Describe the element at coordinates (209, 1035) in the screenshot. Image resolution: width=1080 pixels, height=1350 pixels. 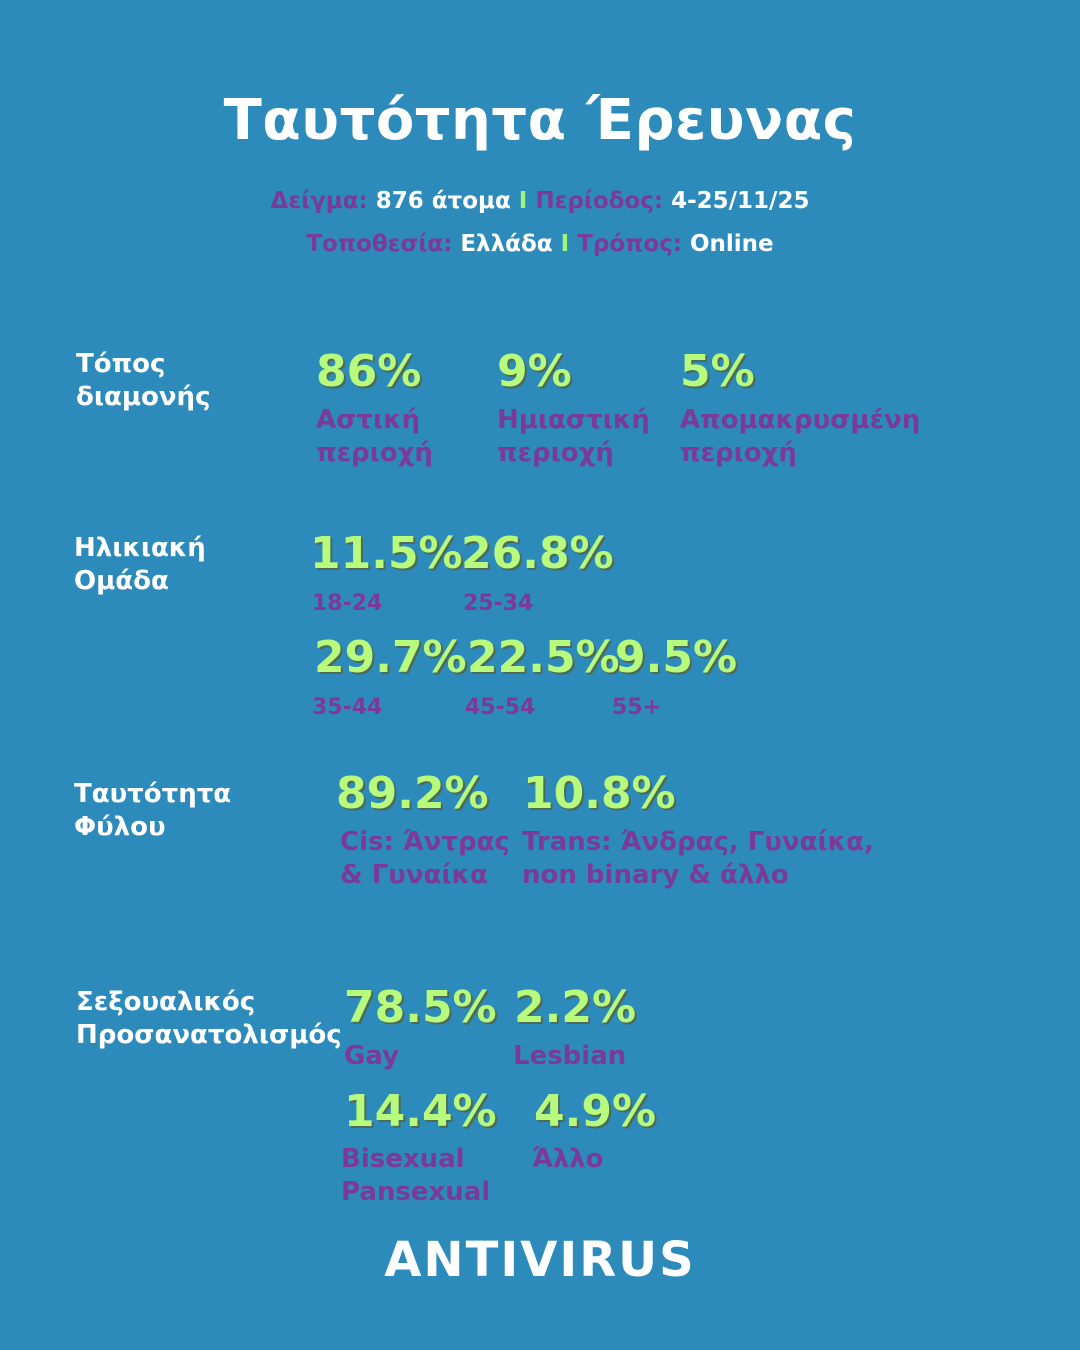
I see `section-label-line: Προσανατολισμός` at that location.